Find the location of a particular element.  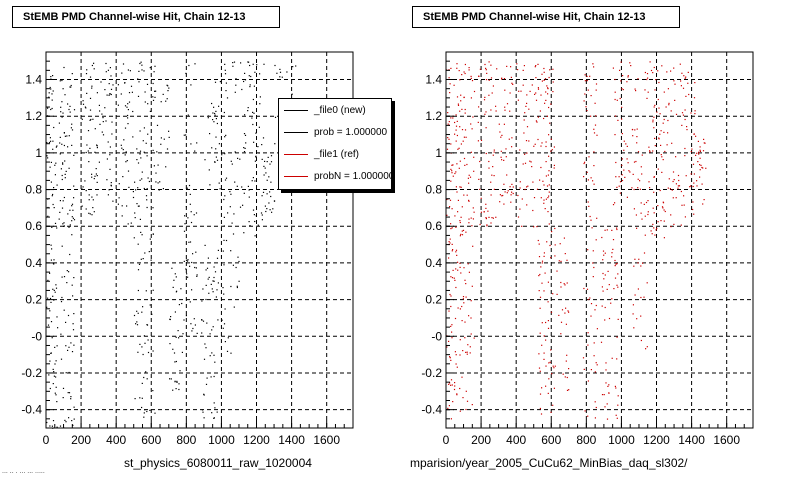

plot1-ytick-label-3: 0.8 is located at coordinates (33, 190).